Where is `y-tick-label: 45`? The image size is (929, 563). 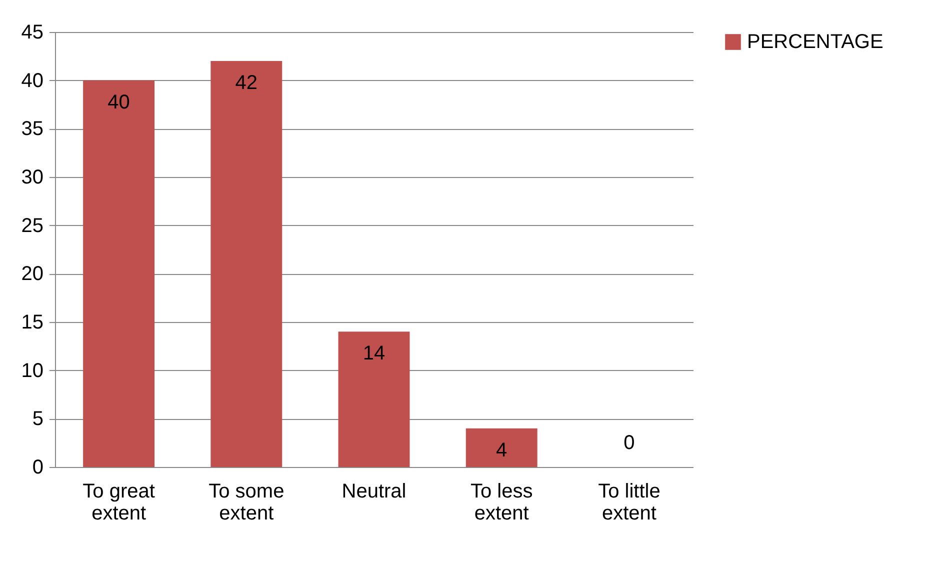 y-tick-label: 45 is located at coordinates (32, 33).